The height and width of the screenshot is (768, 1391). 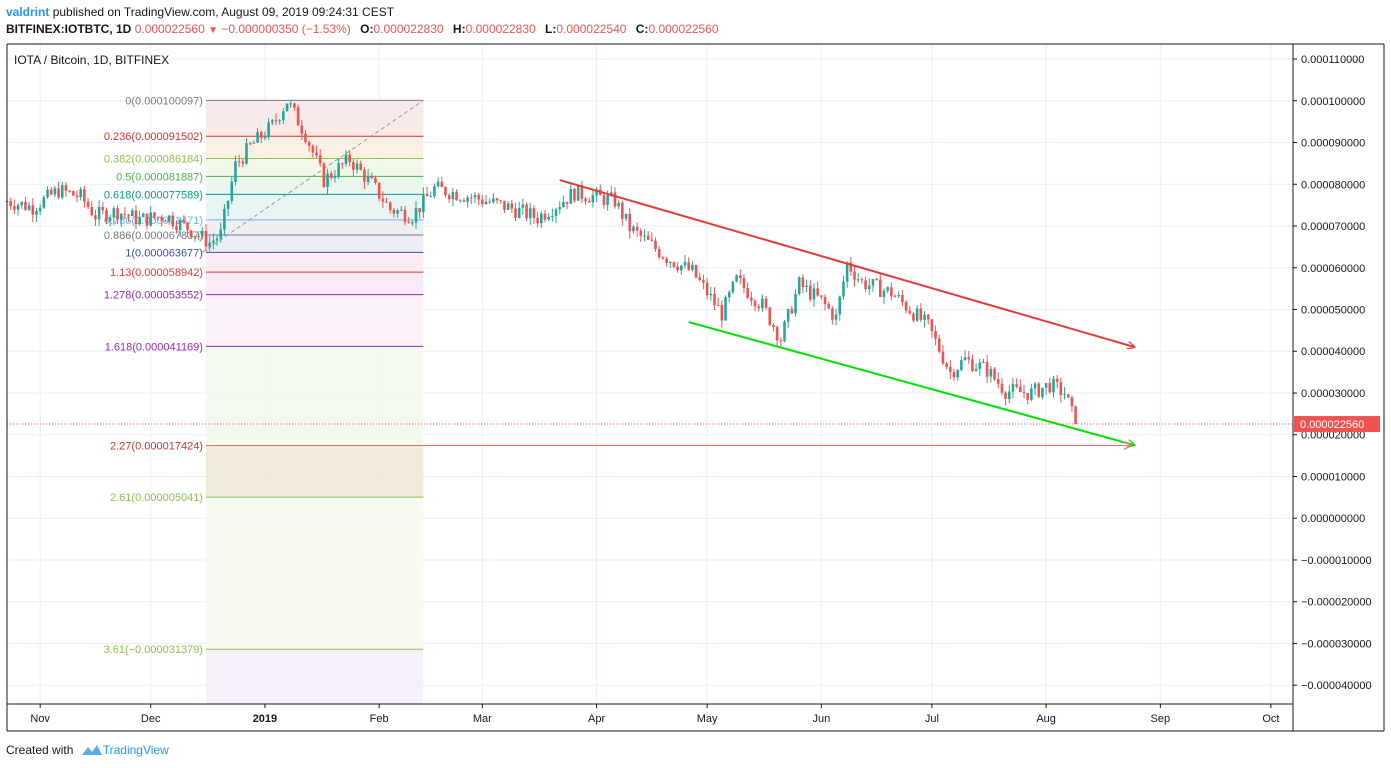 I want to click on x-tick-label: Oct, so click(x=1270, y=719).